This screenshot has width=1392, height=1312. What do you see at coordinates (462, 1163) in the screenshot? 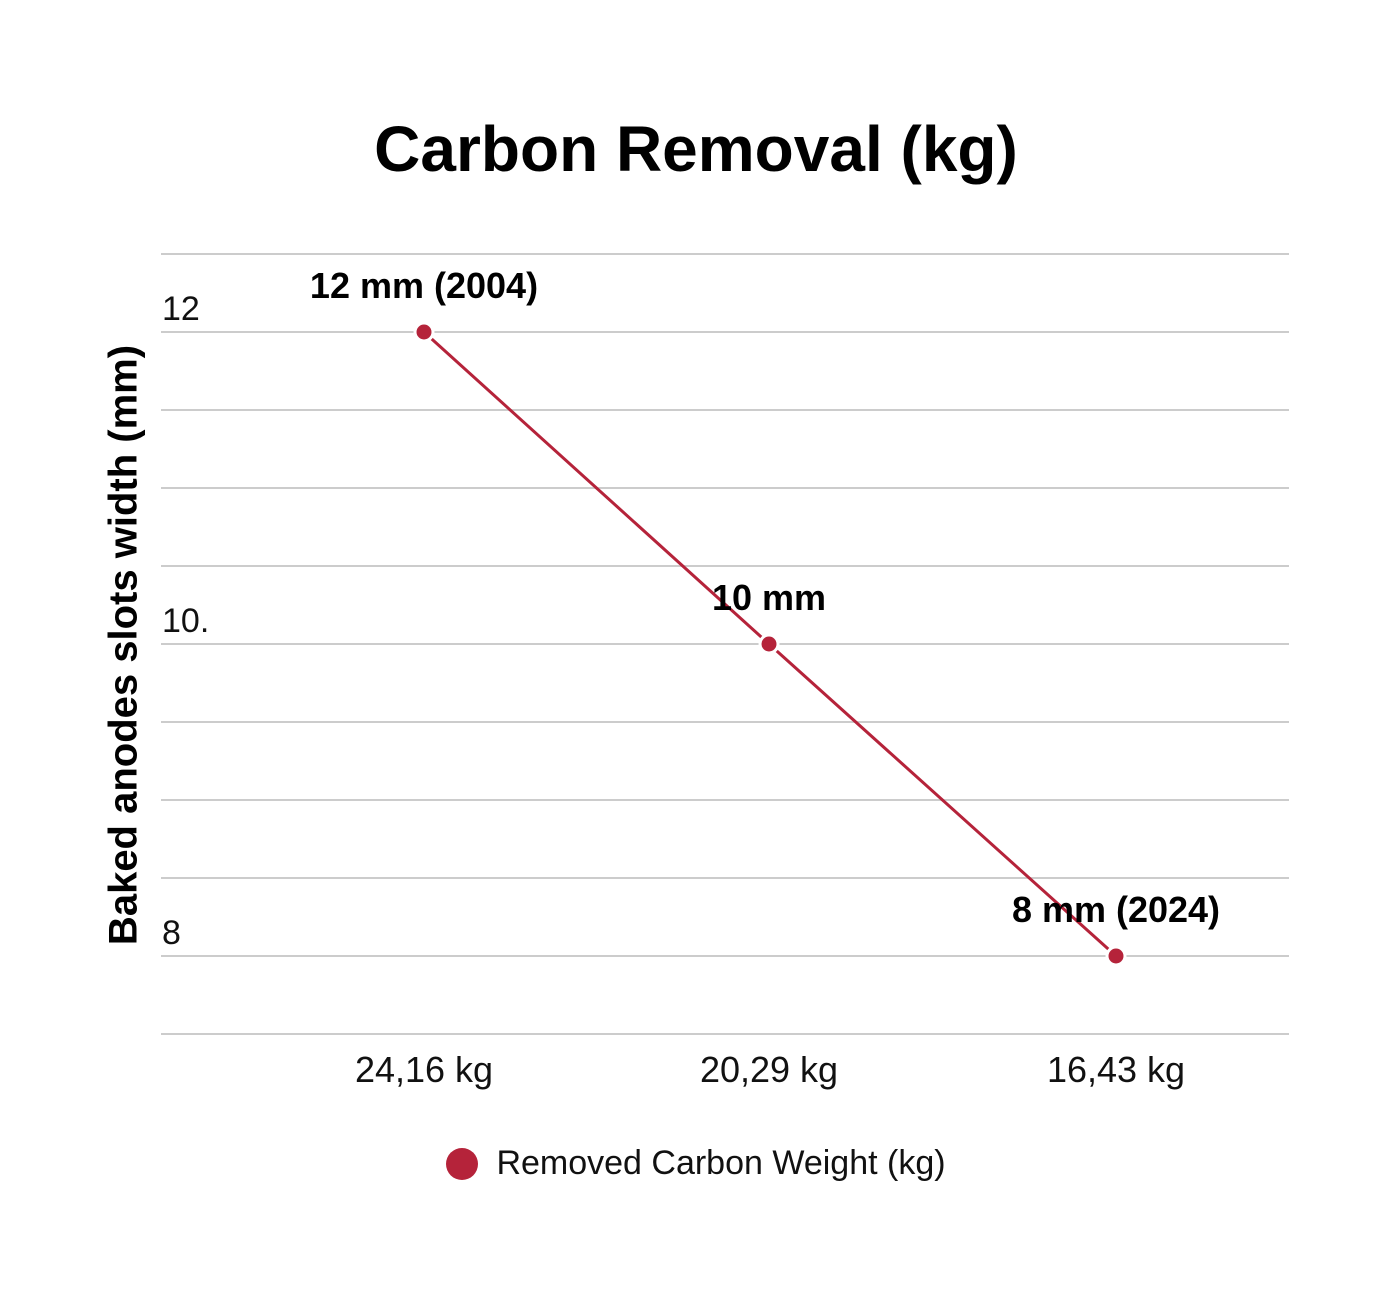
I see `legend-marker` at bounding box center [462, 1163].